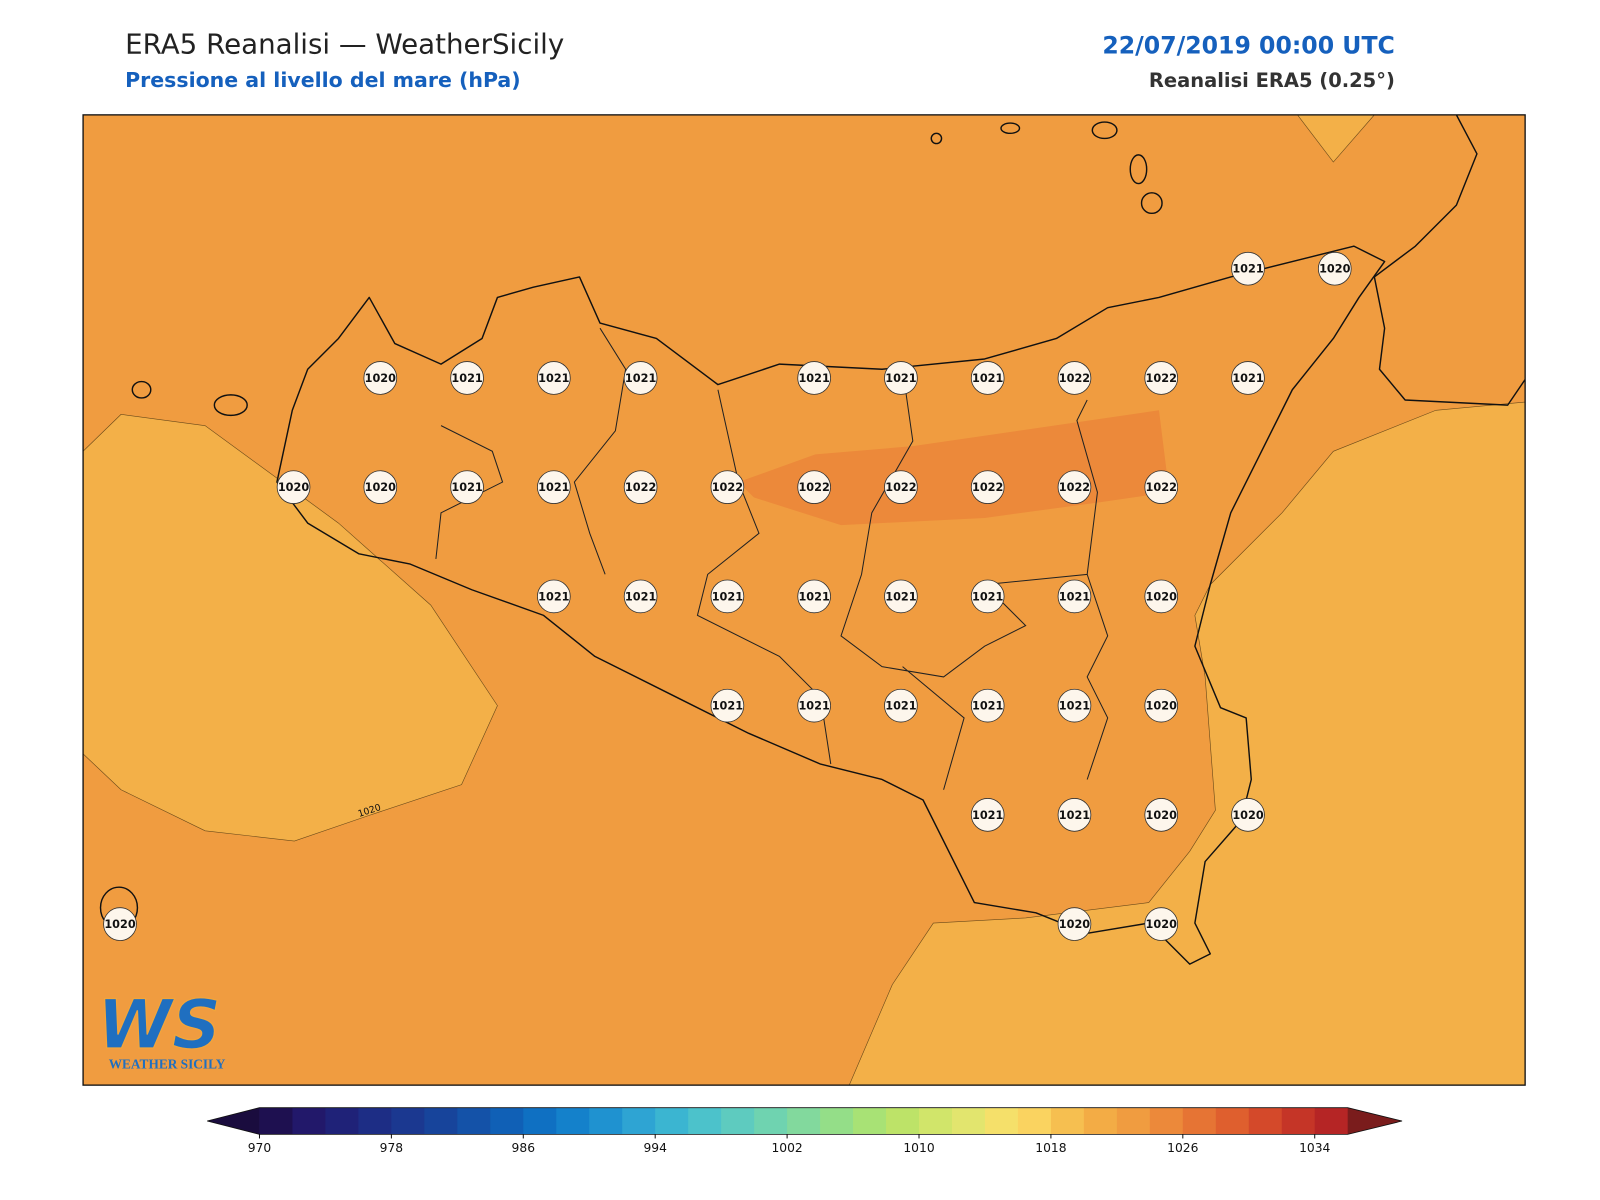 Image resolution: width=1600 pixels, height=1200 pixels. I want to click on colorbar: 970 978 986 994 1002 1010 1018 1026 1034, so click(805, 1131).